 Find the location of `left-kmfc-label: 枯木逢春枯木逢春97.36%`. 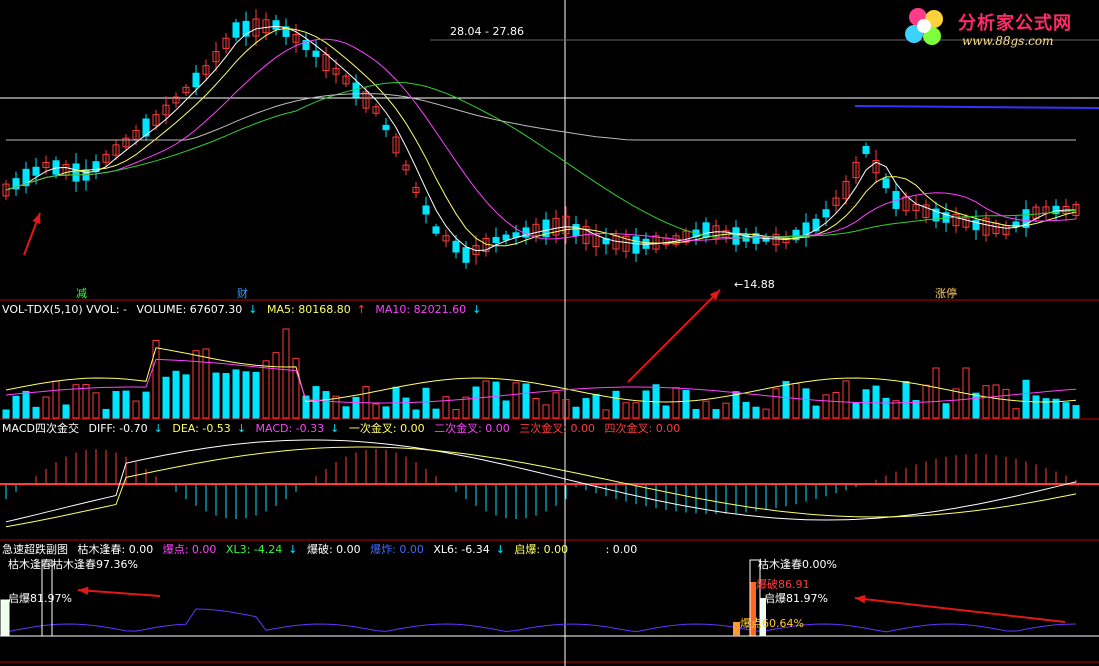

left-kmfc-label: 枯木逢春枯木逢春97.36% is located at coordinates (73, 564).